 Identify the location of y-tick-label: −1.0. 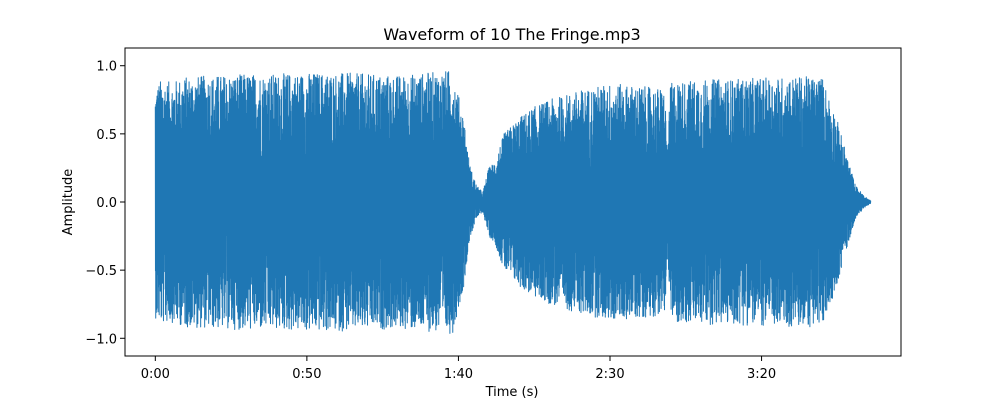
(101, 339).